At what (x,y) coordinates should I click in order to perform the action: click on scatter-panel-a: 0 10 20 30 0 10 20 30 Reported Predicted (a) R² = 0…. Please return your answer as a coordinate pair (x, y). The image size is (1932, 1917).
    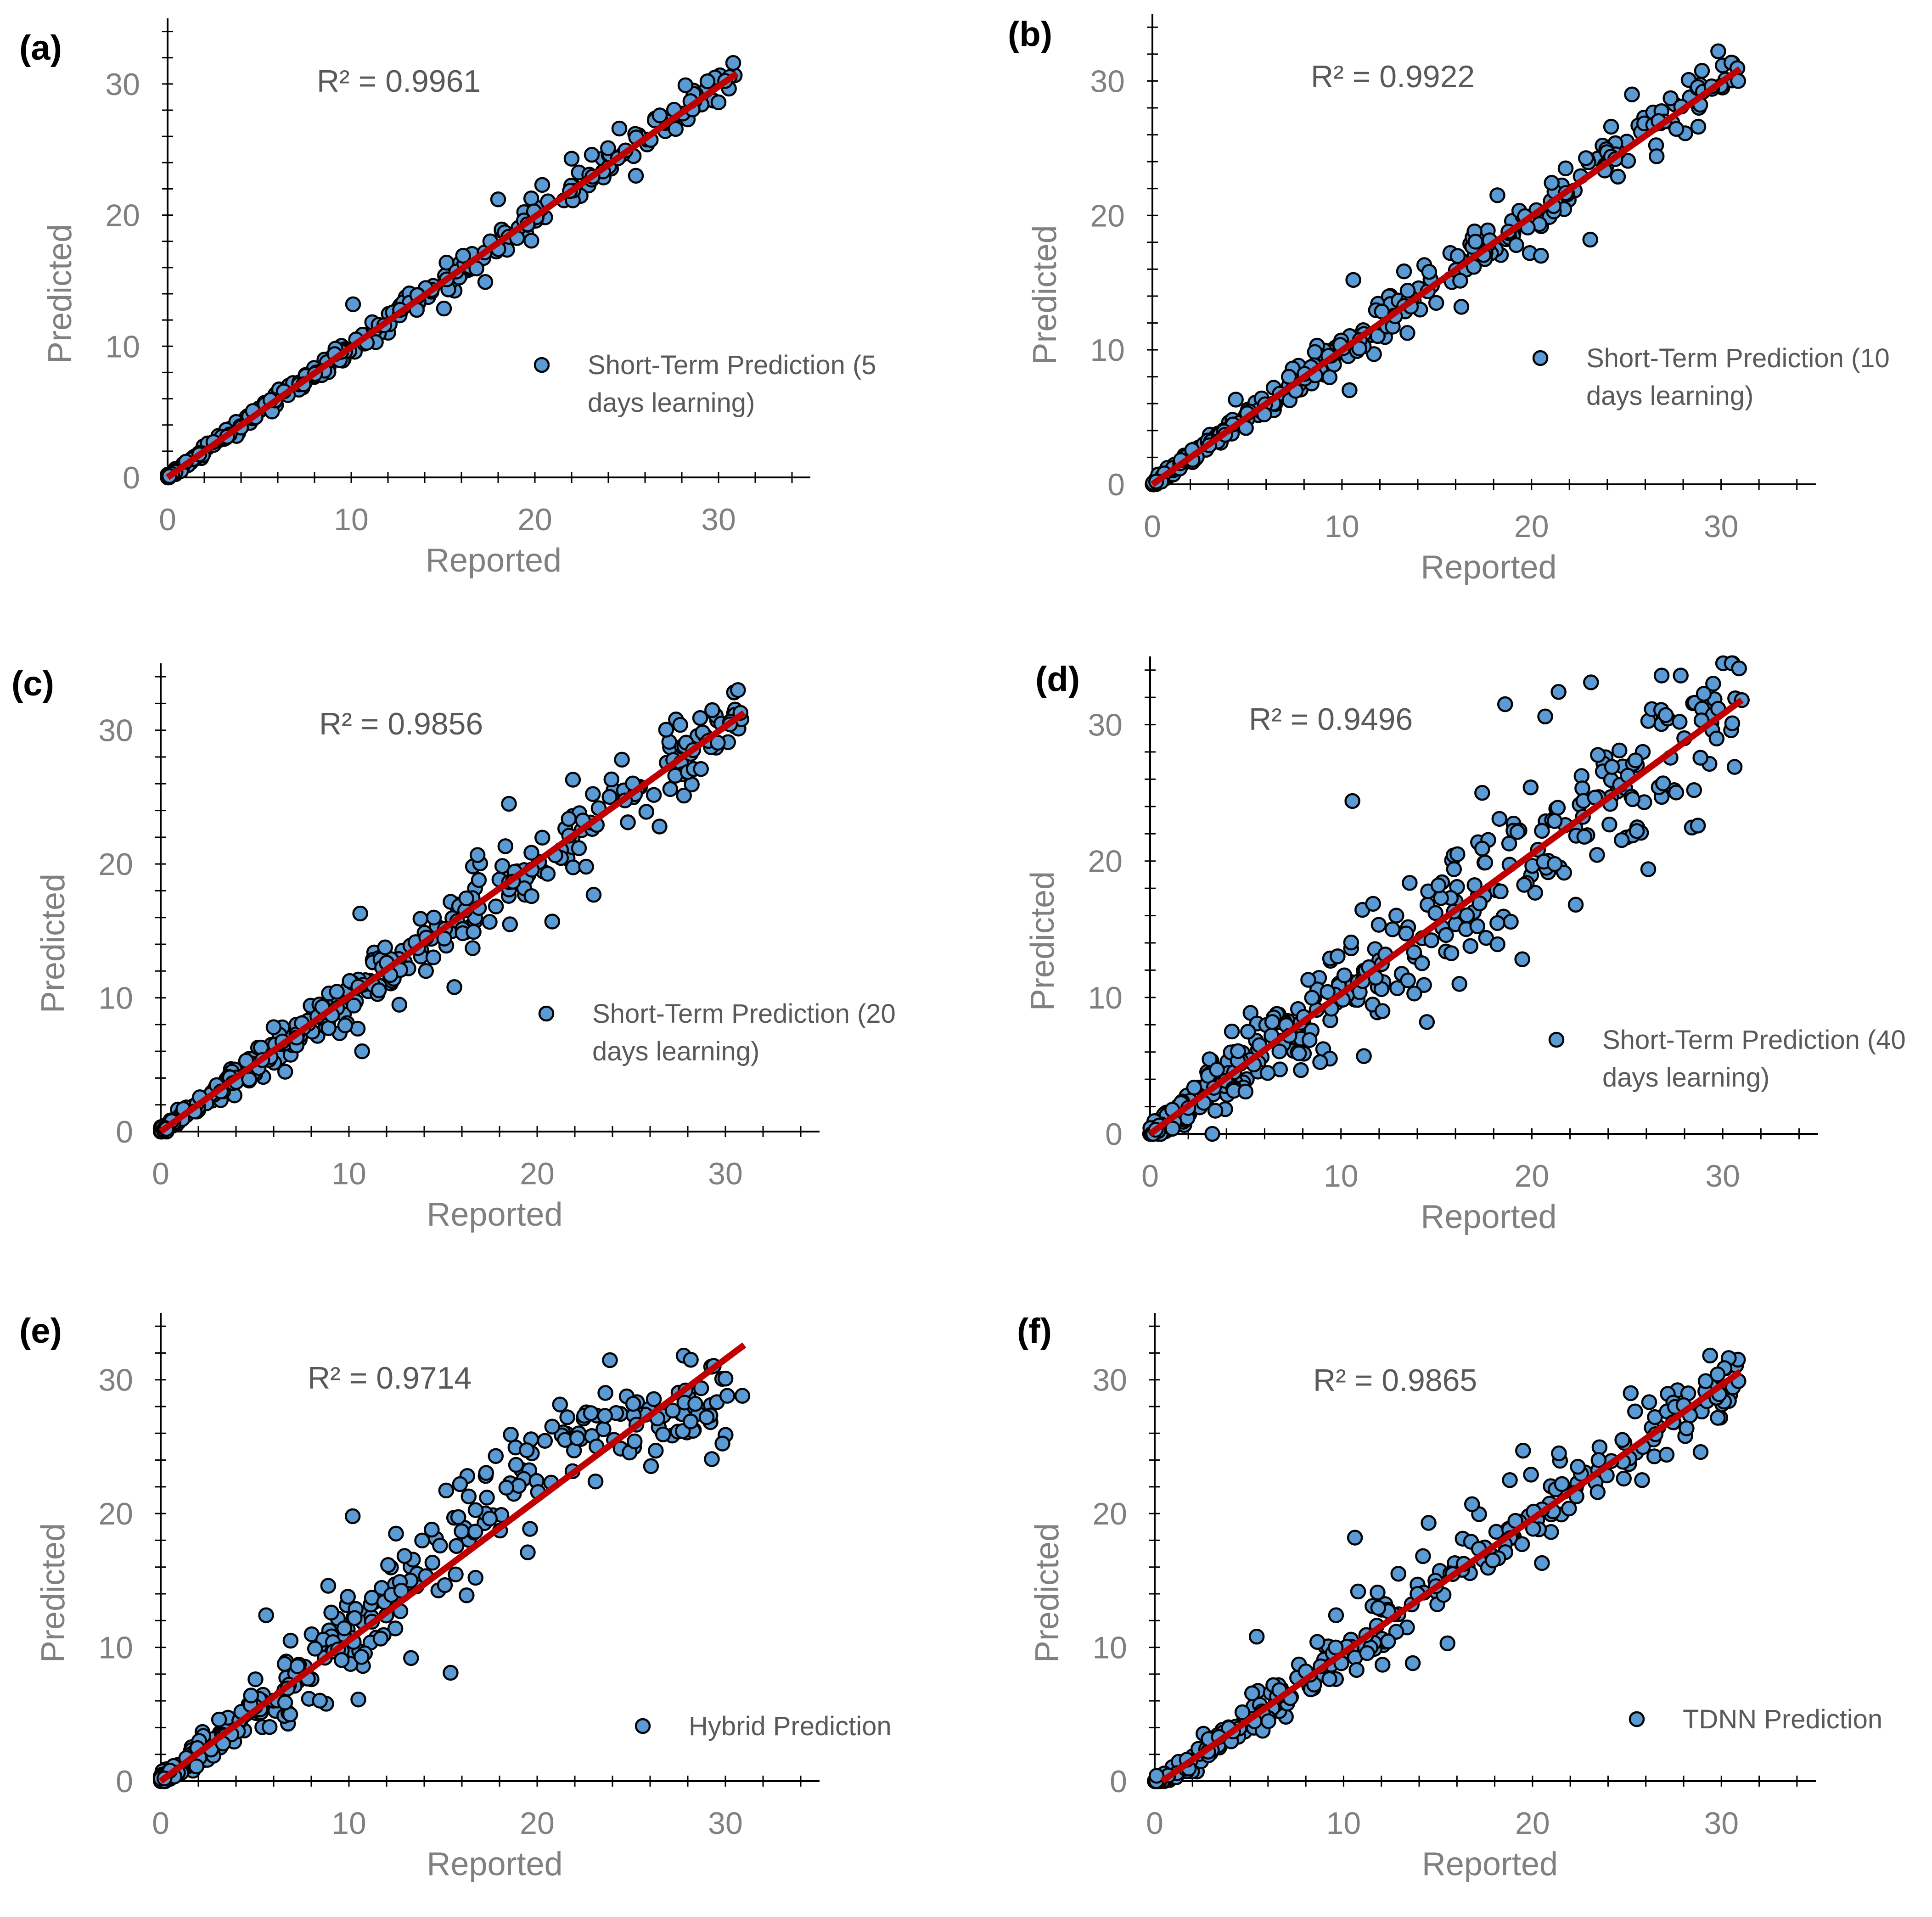
    Looking at the image, I should click on (447, 298).